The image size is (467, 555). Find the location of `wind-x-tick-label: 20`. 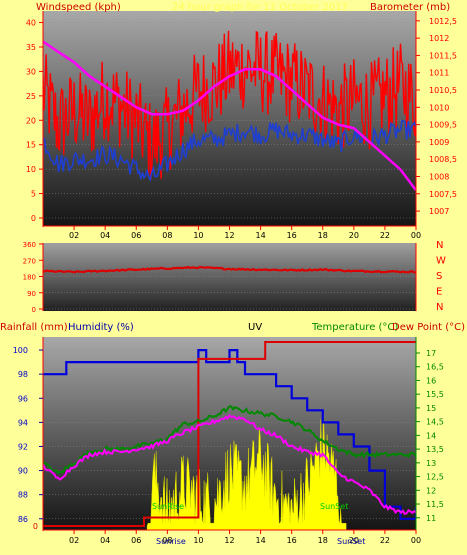

wind-x-tick-label: 20 is located at coordinates (354, 235).